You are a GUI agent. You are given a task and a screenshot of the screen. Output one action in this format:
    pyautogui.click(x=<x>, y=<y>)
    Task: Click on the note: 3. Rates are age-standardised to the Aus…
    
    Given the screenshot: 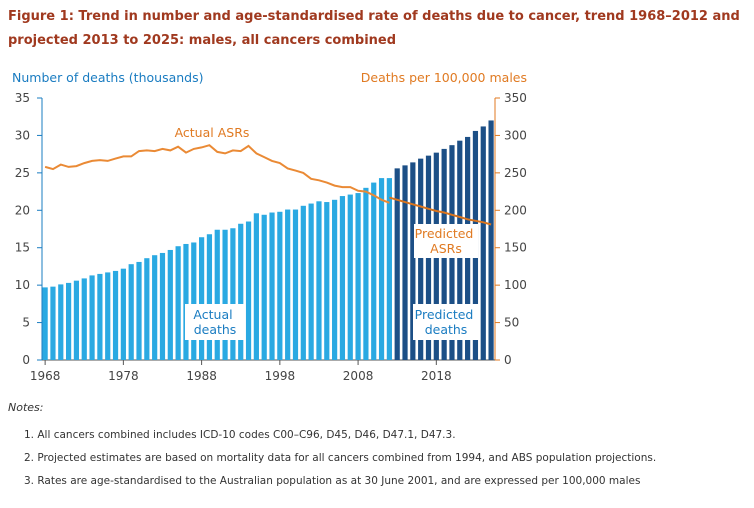 What is the action you would take?
    pyautogui.click(x=332, y=481)
    